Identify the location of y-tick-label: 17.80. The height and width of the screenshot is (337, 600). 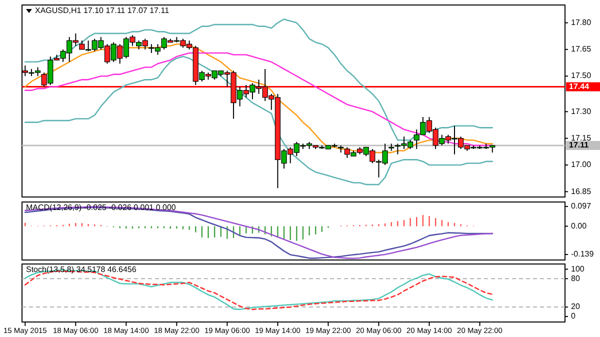
(581, 22).